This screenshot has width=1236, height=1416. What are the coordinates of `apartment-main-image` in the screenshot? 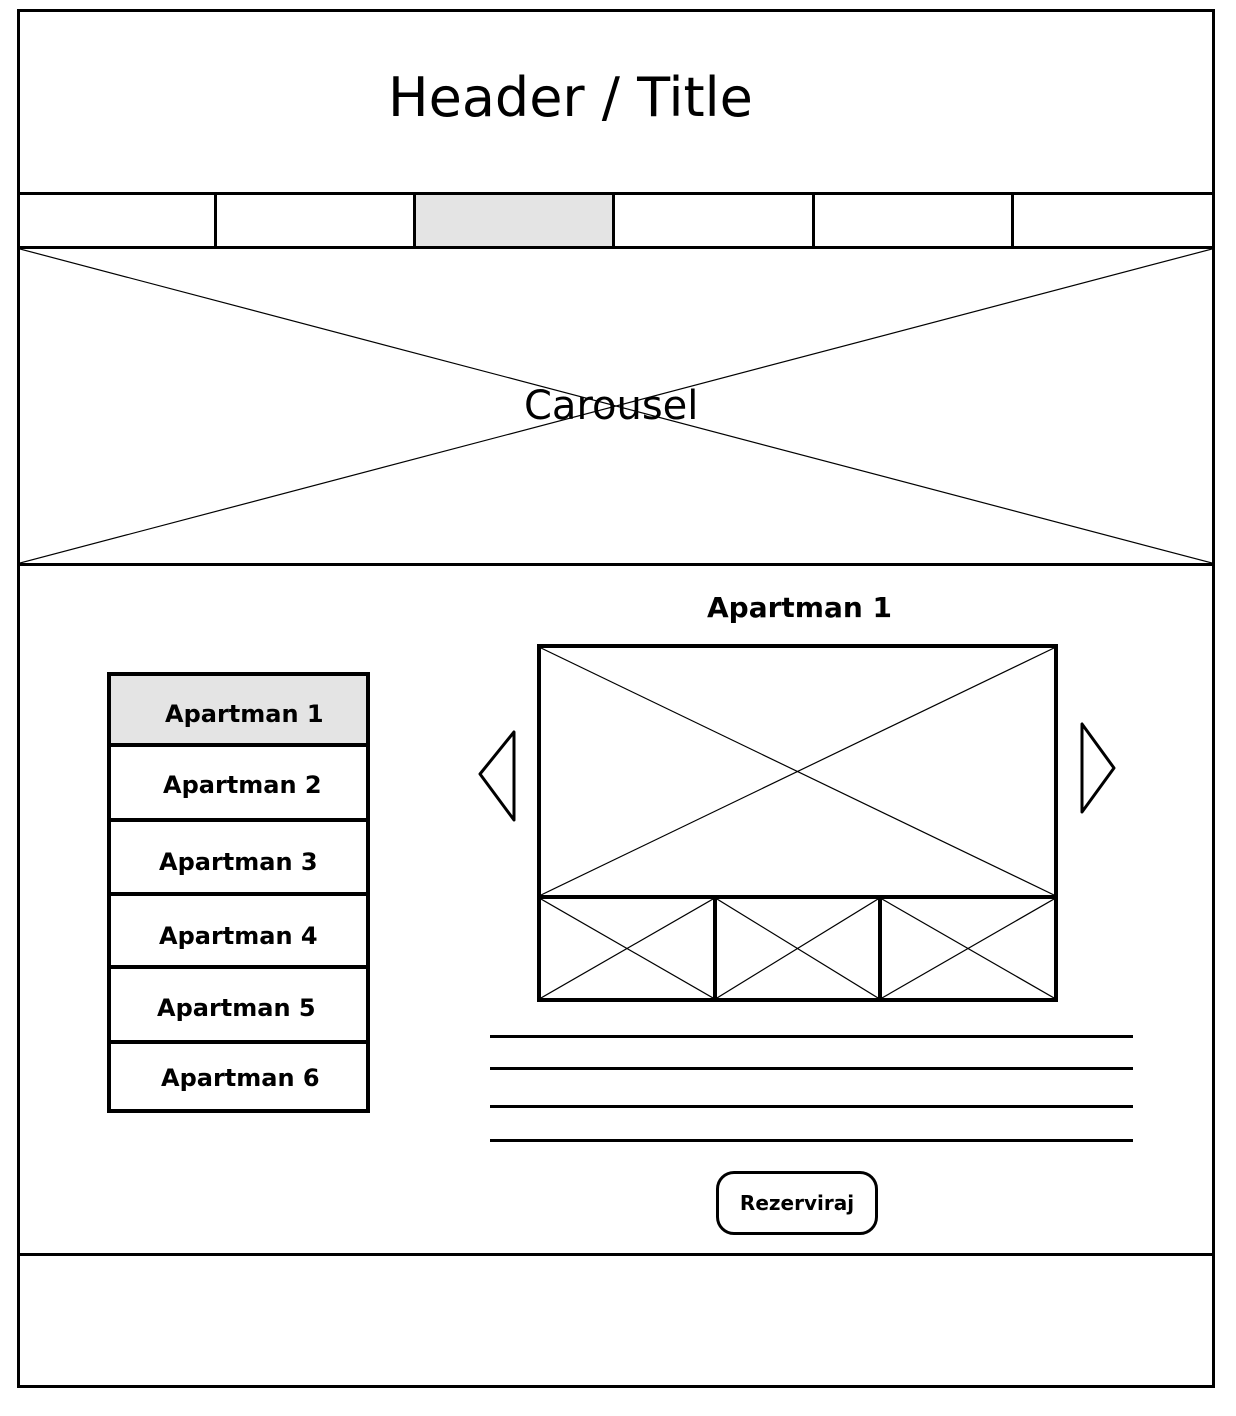 It's located at (797, 771).